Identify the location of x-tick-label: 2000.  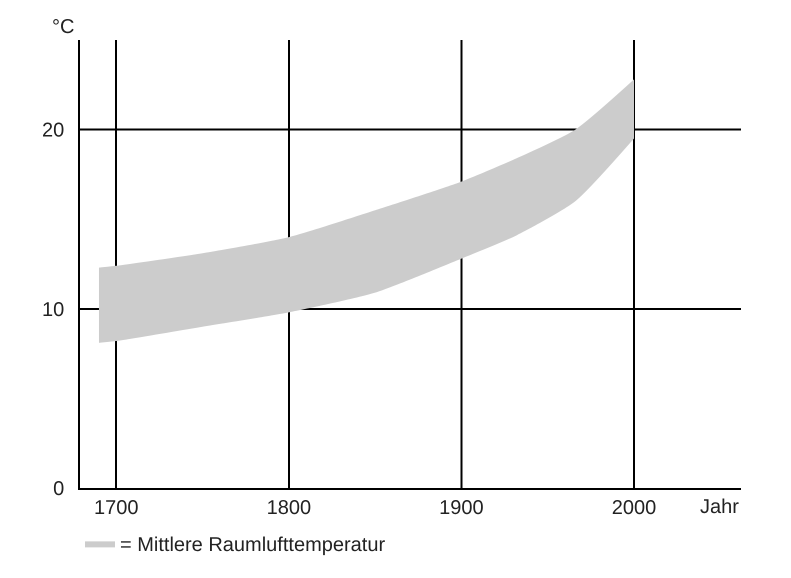
(634, 507).